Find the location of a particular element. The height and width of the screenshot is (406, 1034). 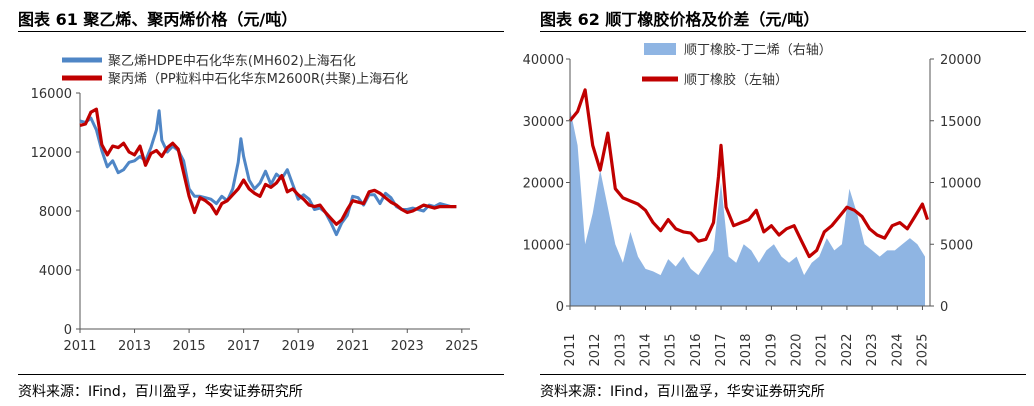

left-y-tick-label: 0 is located at coordinates (560, 307).